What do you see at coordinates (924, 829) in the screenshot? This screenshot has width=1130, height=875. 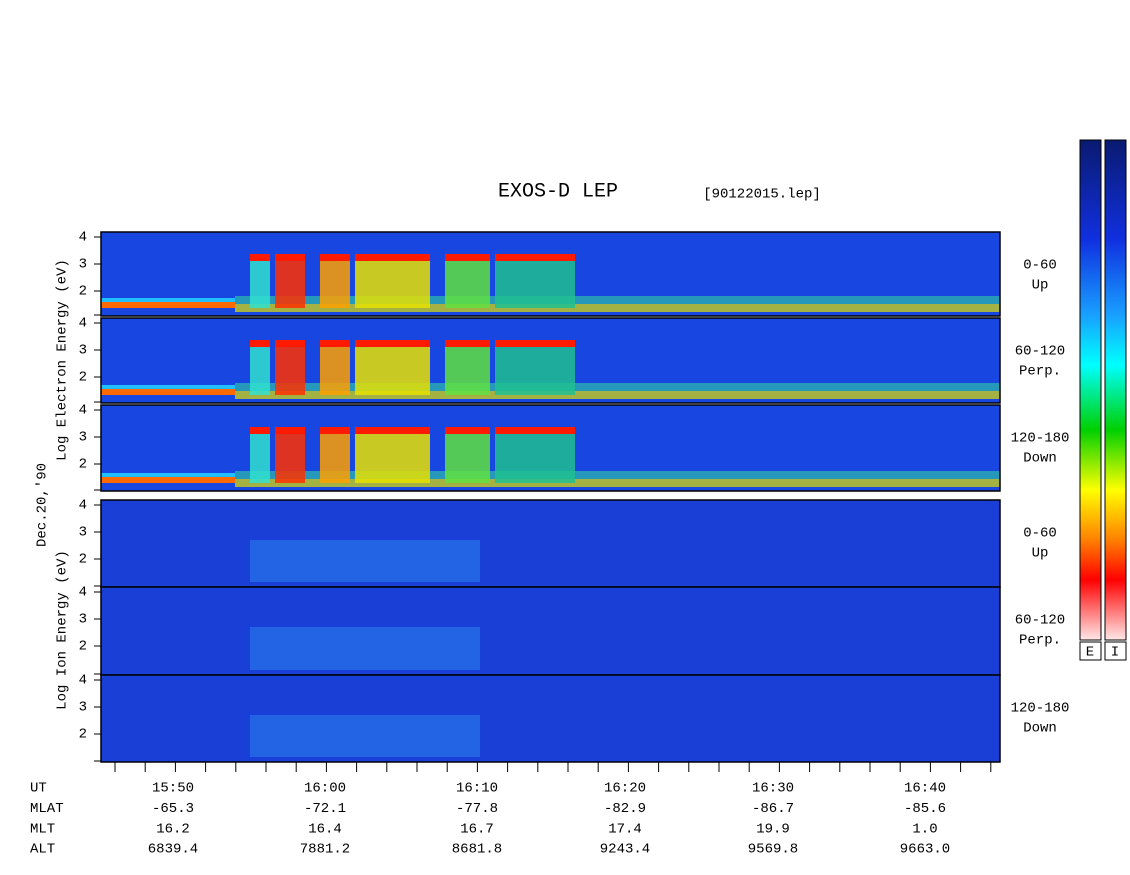 I see `row-value: 1.0` at bounding box center [924, 829].